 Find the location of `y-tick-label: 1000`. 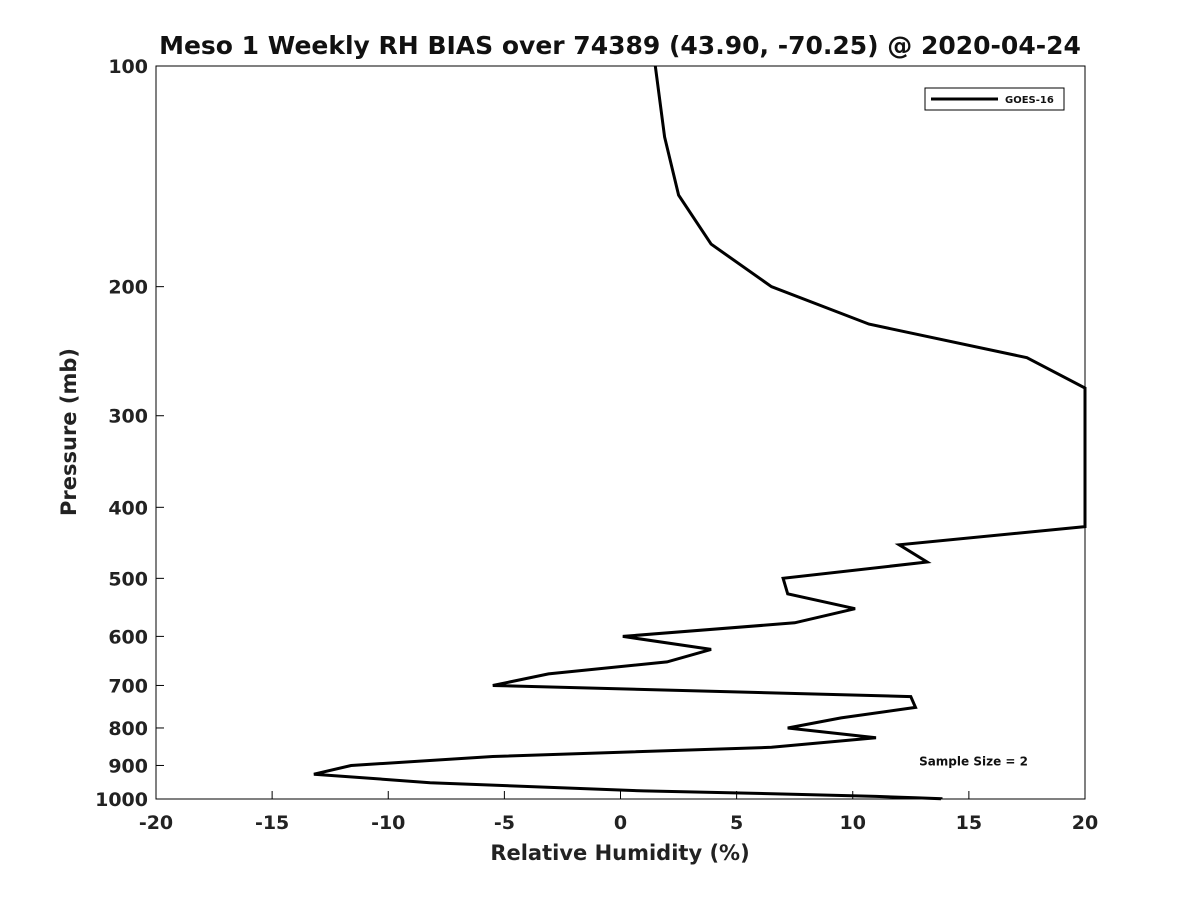

y-tick-label: 1000 is located at coordinates (121, 800).